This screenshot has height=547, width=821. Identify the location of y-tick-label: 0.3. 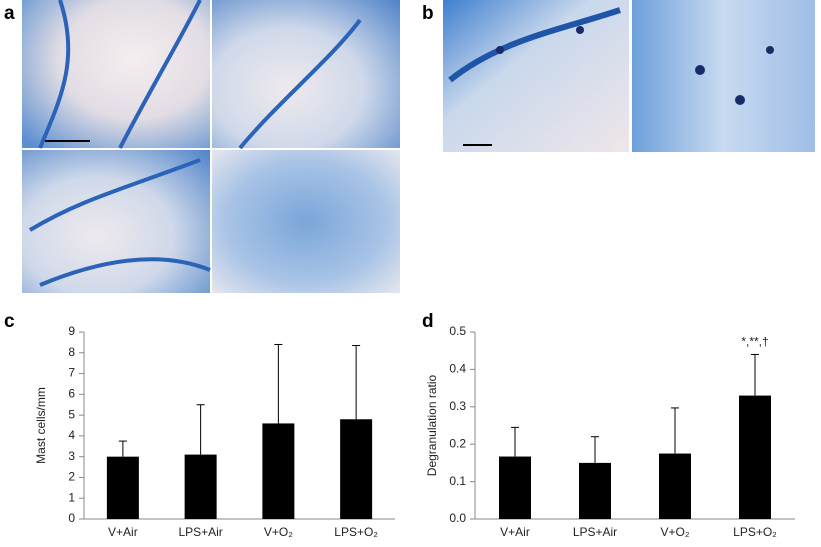
(457, 406).